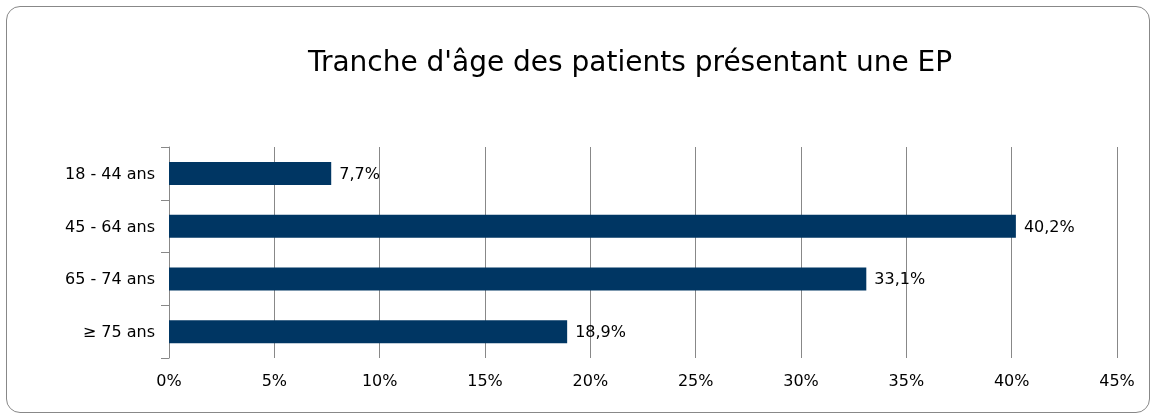 The width and height of the screenshot is (1156, 419). What do you see at coordinates (1049, 226) in the screenshot?
I see `data-label: 40,2%` at bounding box center [1049, 226].